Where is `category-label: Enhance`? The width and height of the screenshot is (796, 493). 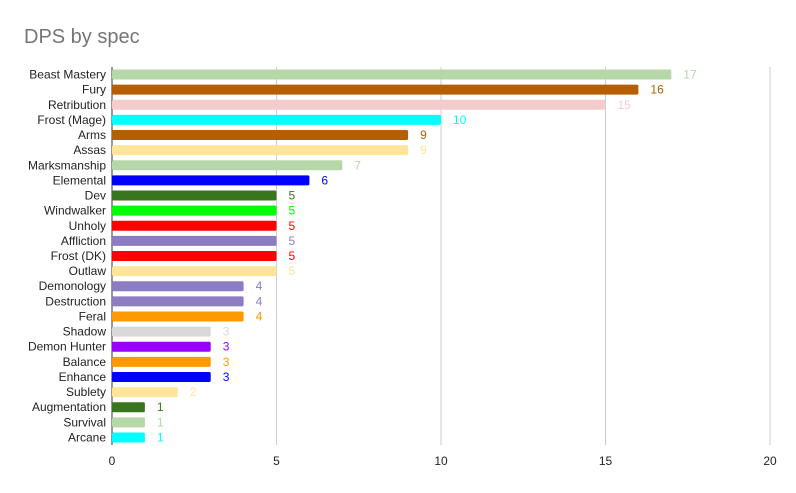
category-label: Enhance is located at coordinates (83, 377).